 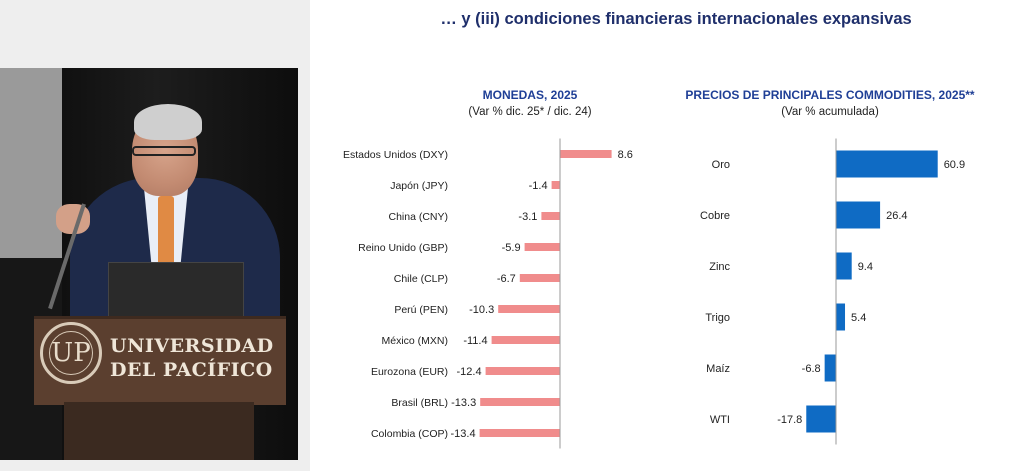 I want to click on university-seal-icon: UP, so click(x=71, y=353).